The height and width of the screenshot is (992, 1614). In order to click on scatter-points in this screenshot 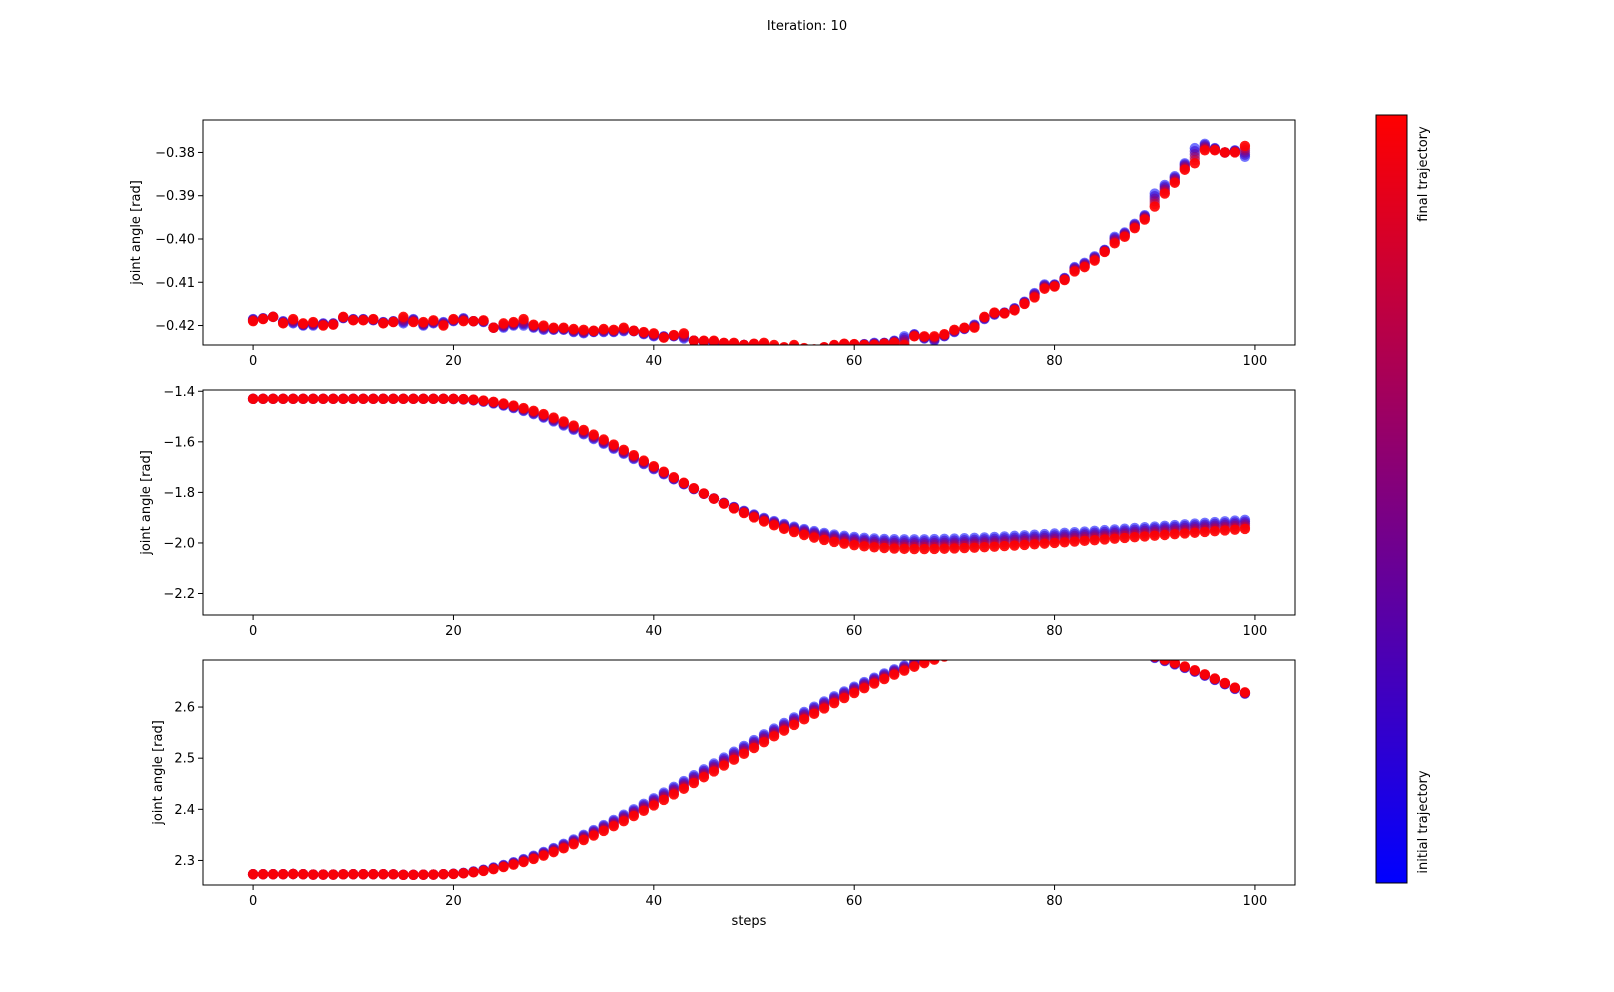, I will do `click(749, 474)`.